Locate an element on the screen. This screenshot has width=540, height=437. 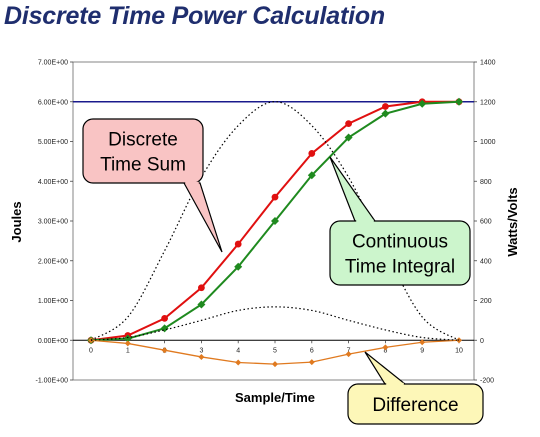
x-tick-label: 6 is located at coordinates (312, 350).